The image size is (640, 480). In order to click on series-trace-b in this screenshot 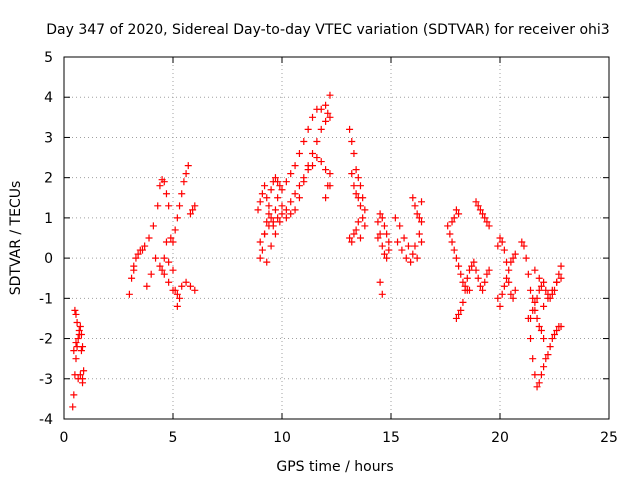, I will do `click(164, 272)`.